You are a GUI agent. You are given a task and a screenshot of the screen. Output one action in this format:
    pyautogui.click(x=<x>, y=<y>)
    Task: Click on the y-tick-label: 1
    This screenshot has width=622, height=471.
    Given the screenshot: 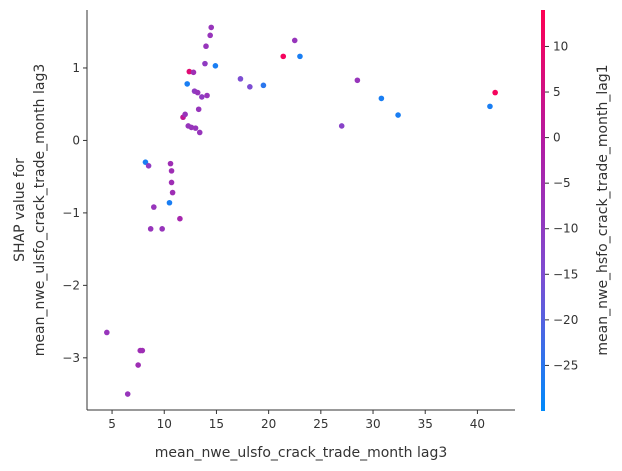 What is the action you would take?
    pyautogui.click(x=76, y=68)
    